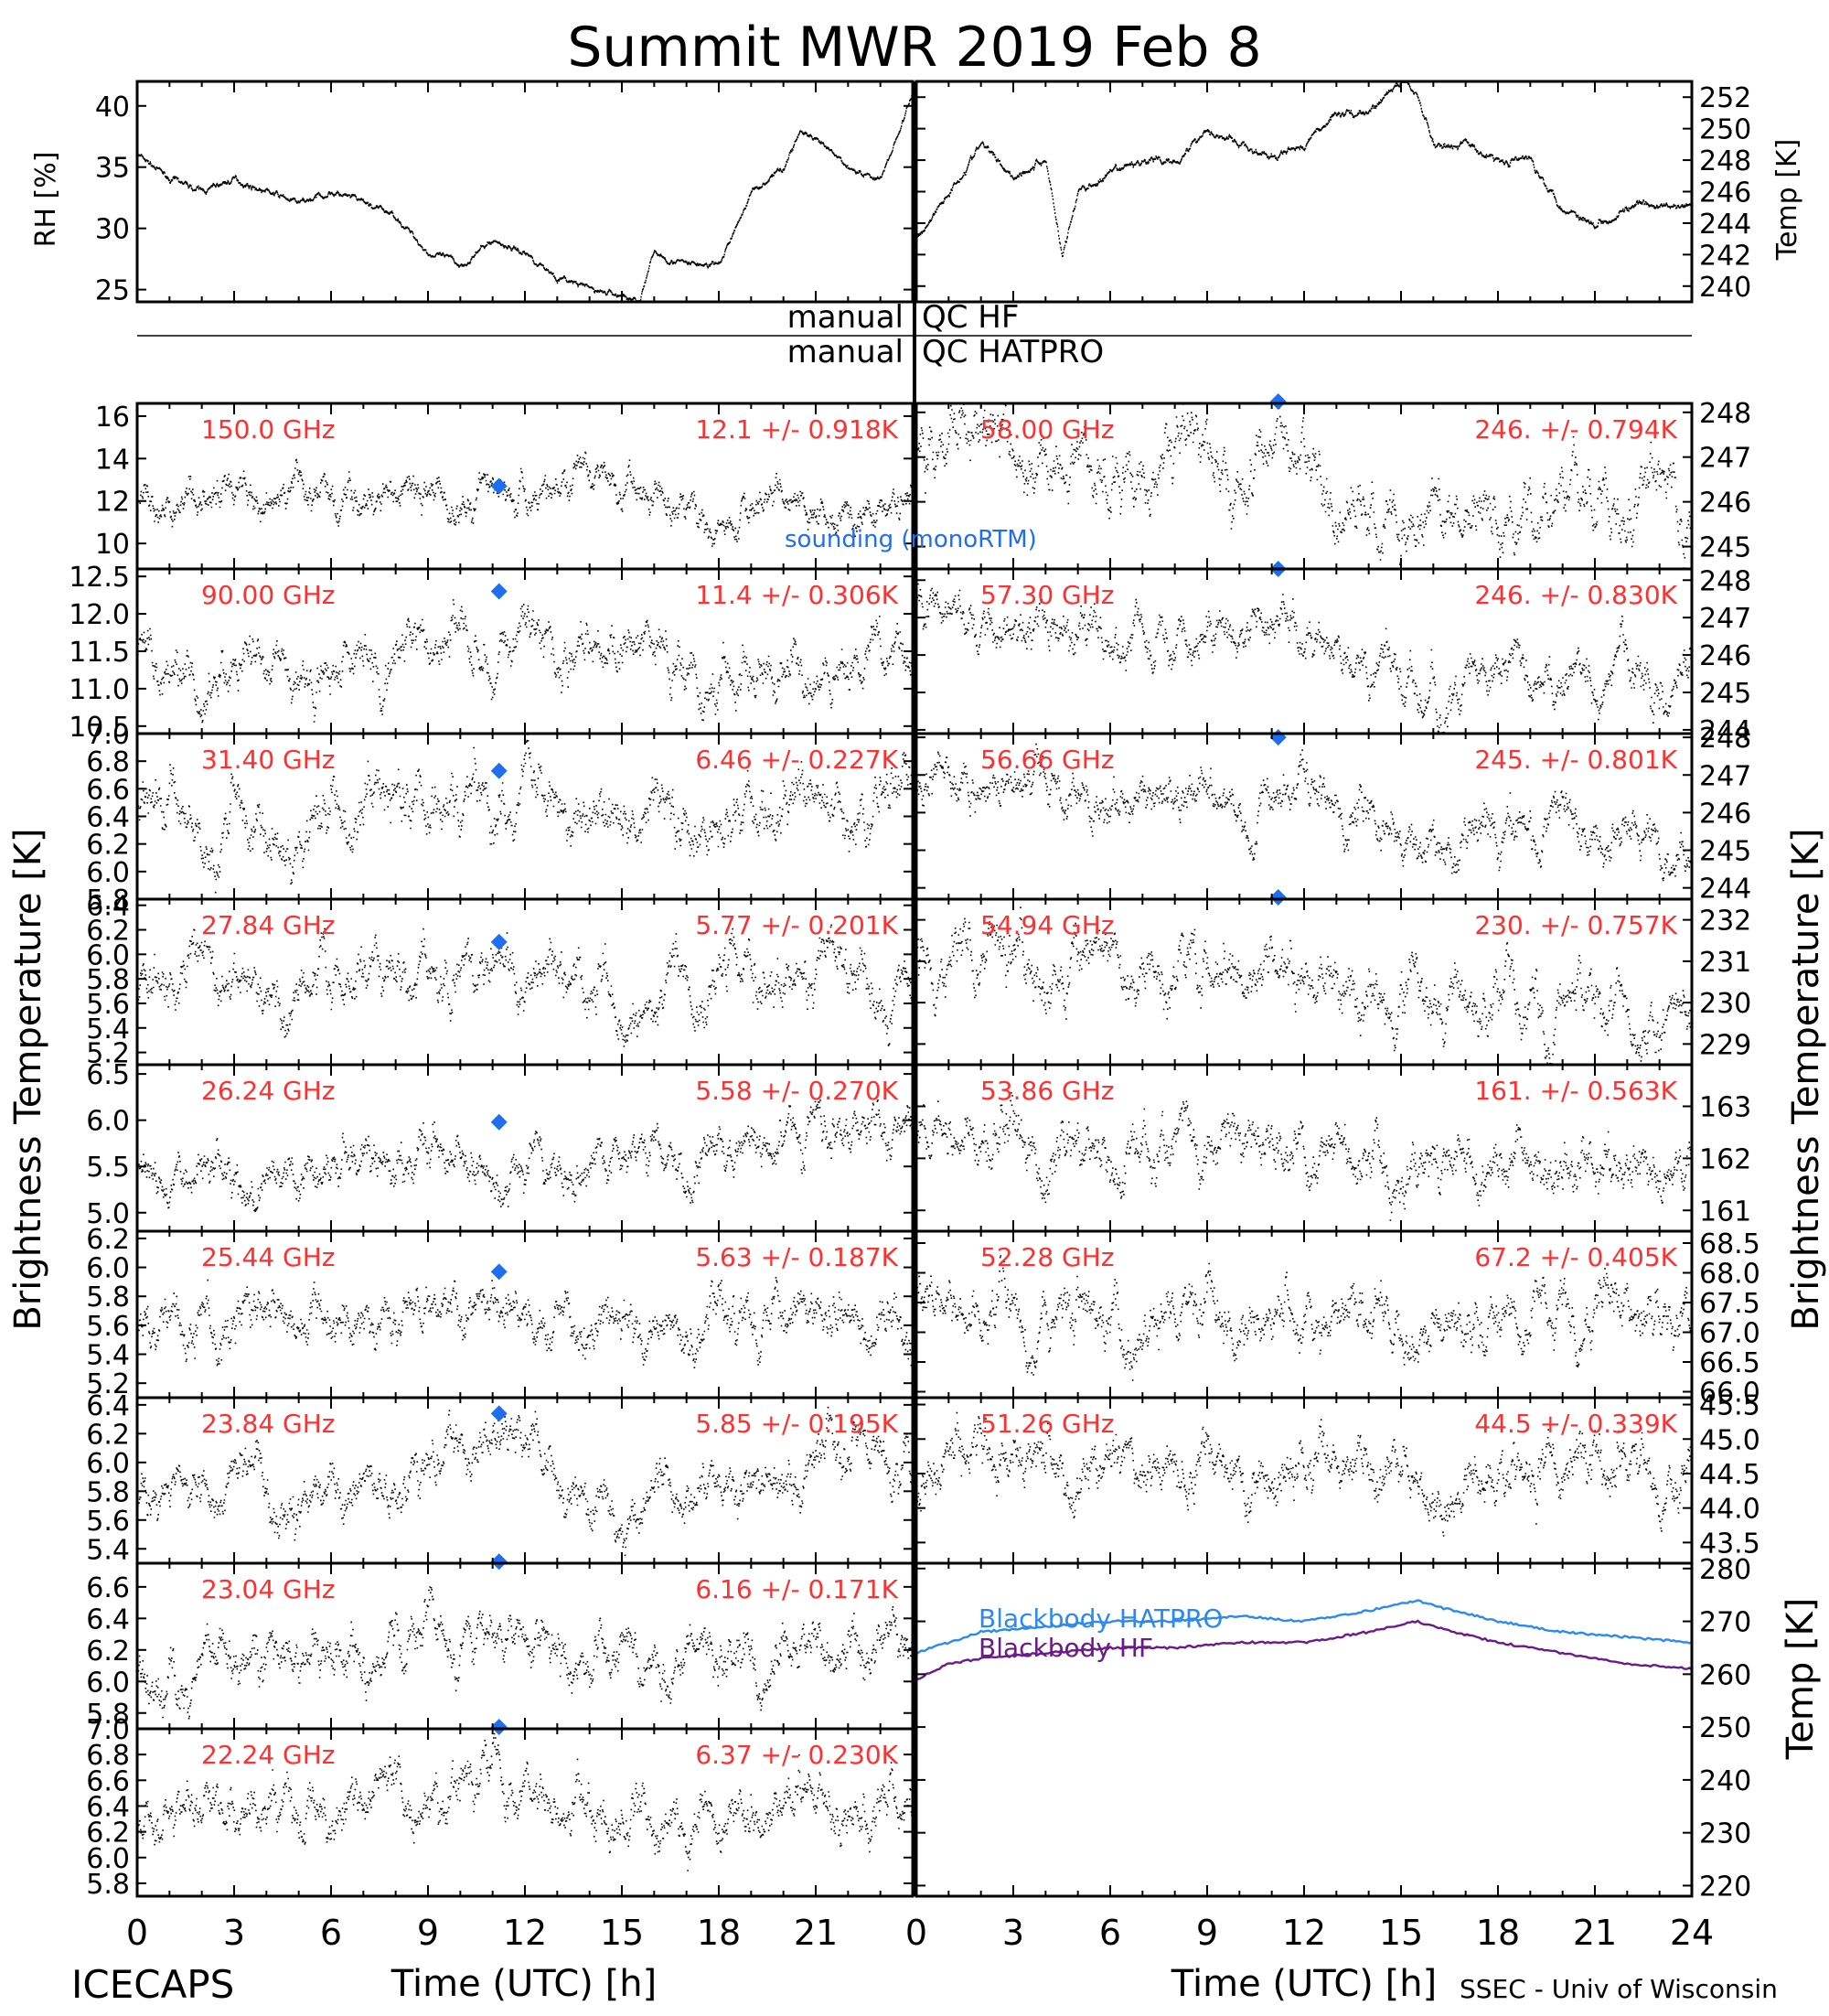 The image size is (1829, 2016). I want to click on y-tick-label: 252, so click(1725, 98).